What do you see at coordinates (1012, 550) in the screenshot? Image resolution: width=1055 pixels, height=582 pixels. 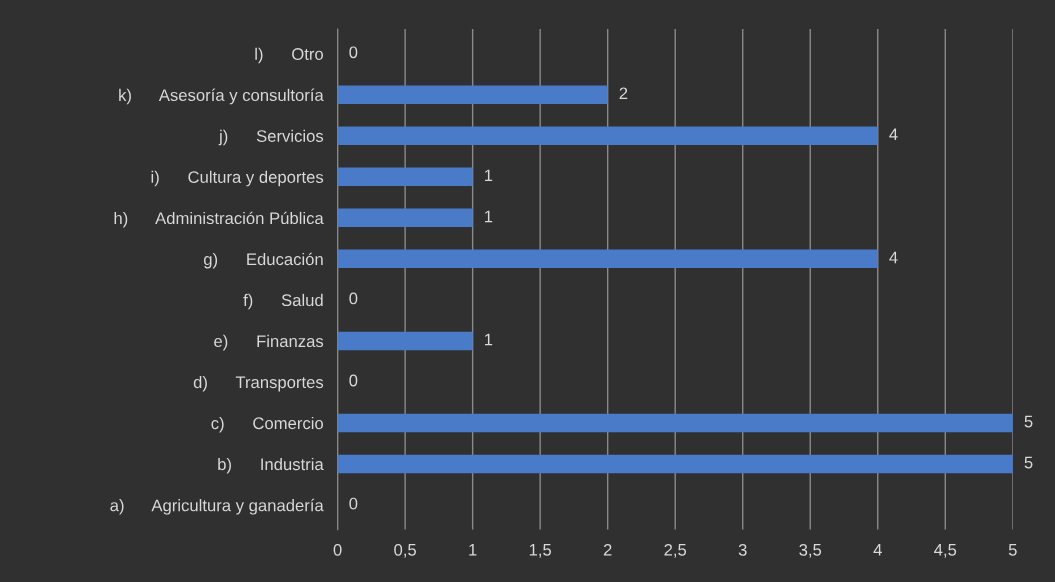 I see `x-tick-label: 5` at bounding box center [1012, 550].